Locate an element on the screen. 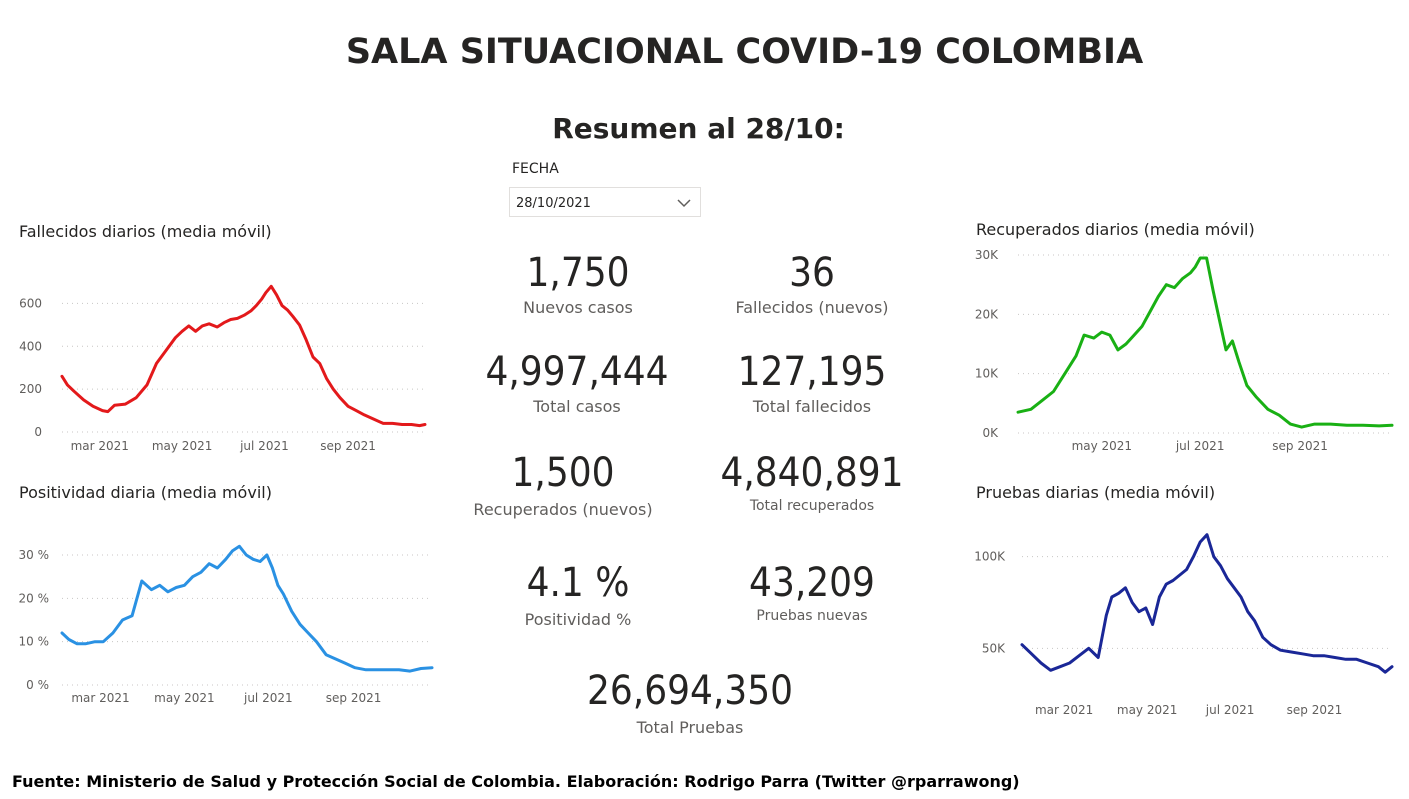 The image size is (1409, 799). series-line-positividad is located at coordinates (247, 608).